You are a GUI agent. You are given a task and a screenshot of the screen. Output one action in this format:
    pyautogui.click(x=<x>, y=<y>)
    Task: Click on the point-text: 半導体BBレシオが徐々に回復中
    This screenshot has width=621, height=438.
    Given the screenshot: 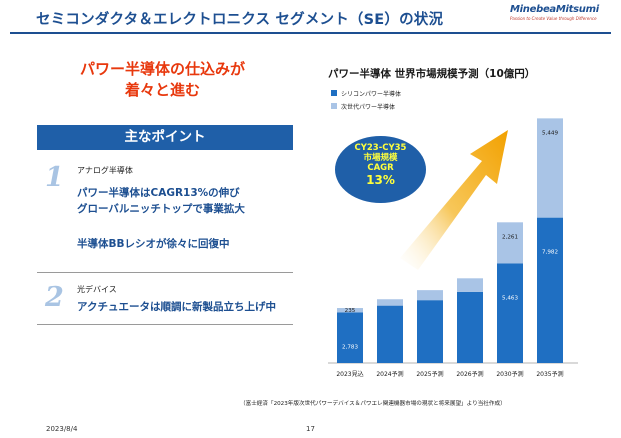 What is the action you would take?
    pyautogui.click(x=153, y=244)
    